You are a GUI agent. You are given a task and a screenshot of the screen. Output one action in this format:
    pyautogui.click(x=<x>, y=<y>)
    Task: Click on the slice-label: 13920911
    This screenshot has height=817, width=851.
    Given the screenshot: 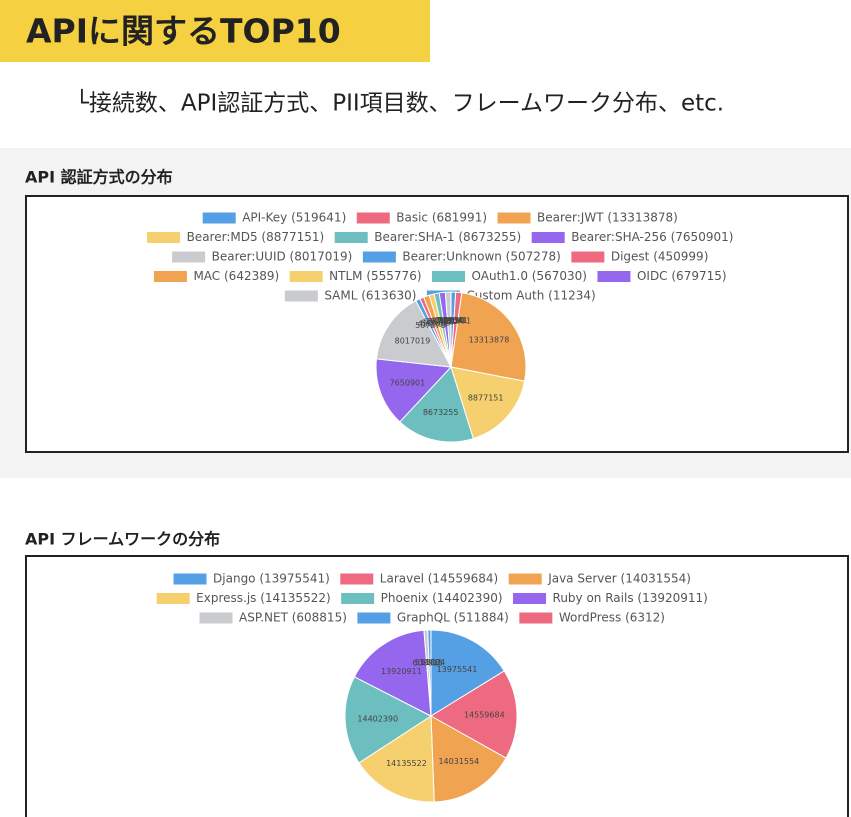 What is the action you would take?
    pyautogui.click(x=401, y=671)
    